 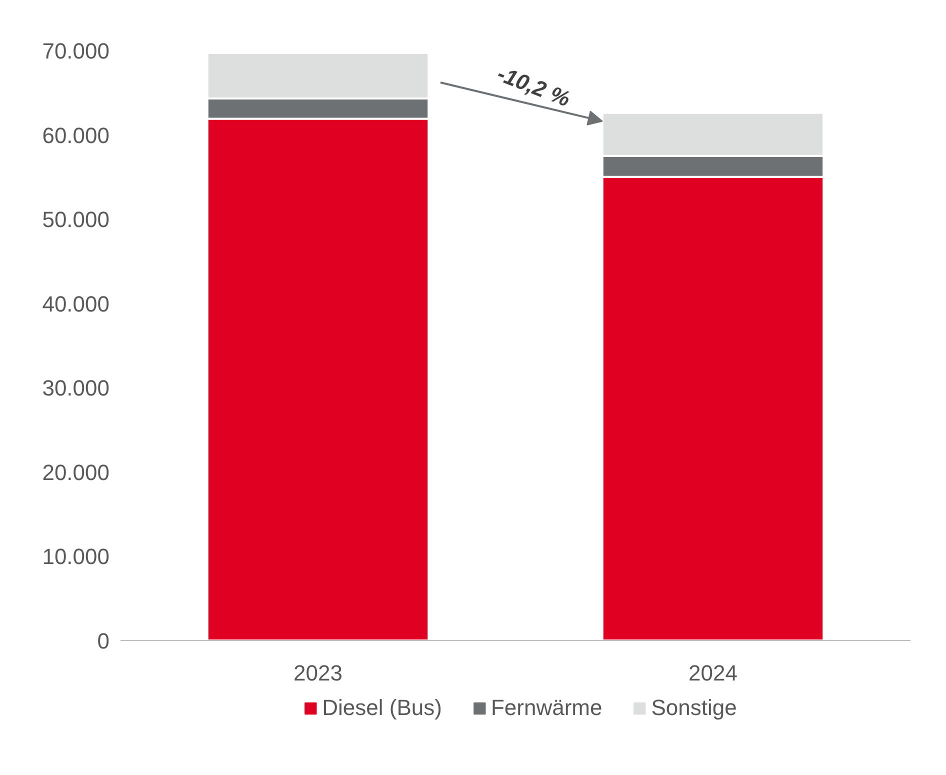 I want to click on x-tick-label: 2023, so click(x=318, y=673).